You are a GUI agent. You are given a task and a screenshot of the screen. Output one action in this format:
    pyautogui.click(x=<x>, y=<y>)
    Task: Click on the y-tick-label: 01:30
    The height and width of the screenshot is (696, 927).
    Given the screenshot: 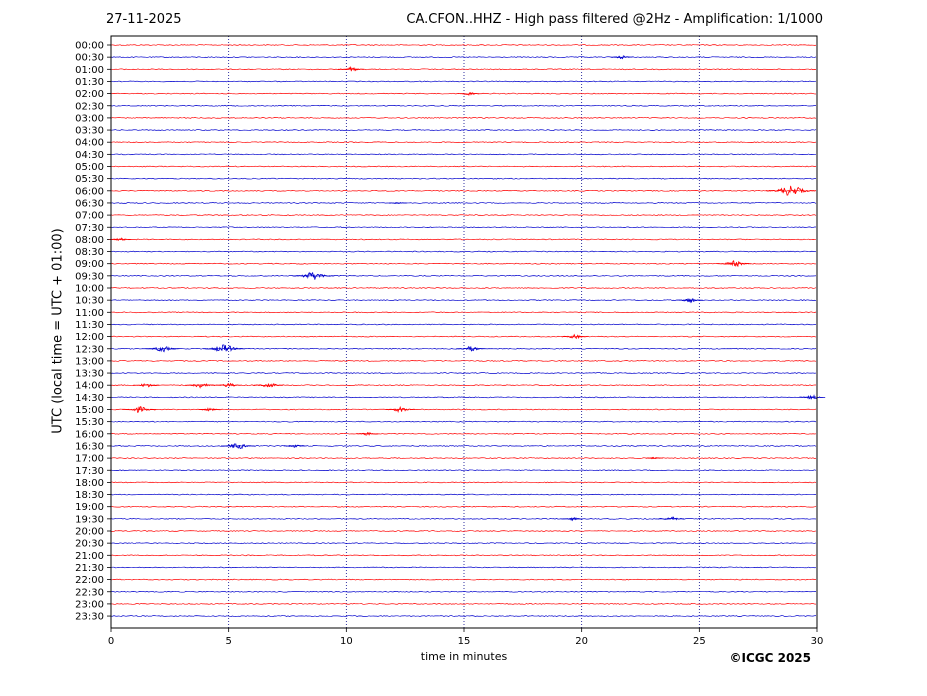 What is the action you would take?
    pyautogui.click(x=89, y=82)
    